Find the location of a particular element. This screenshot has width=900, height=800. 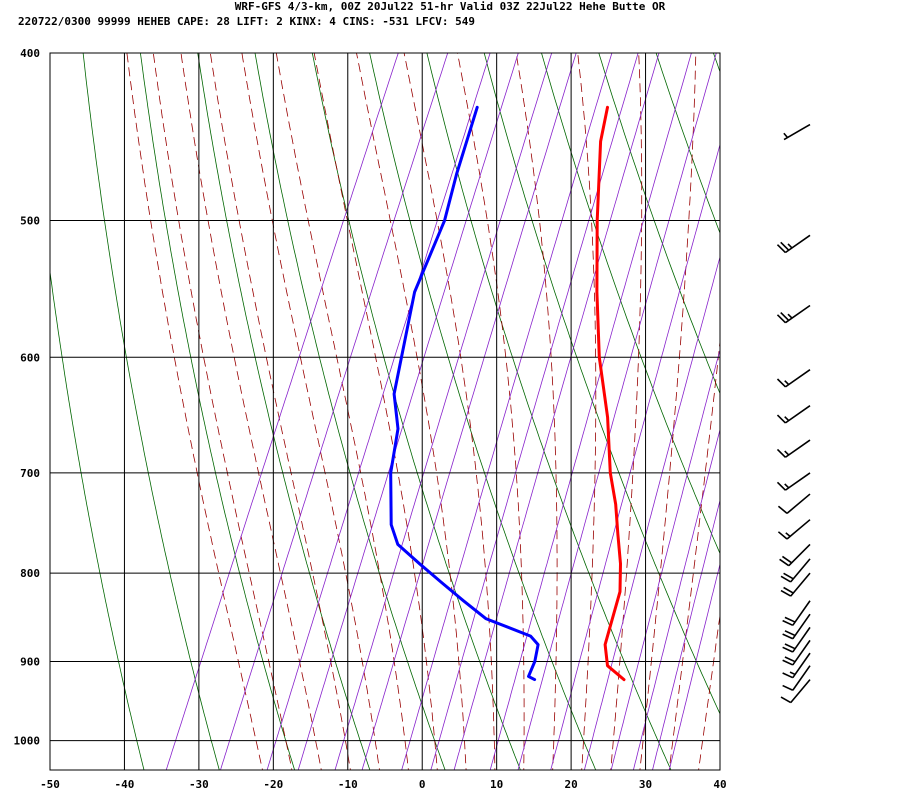

temperature-line is located at coordinates (610, 393).